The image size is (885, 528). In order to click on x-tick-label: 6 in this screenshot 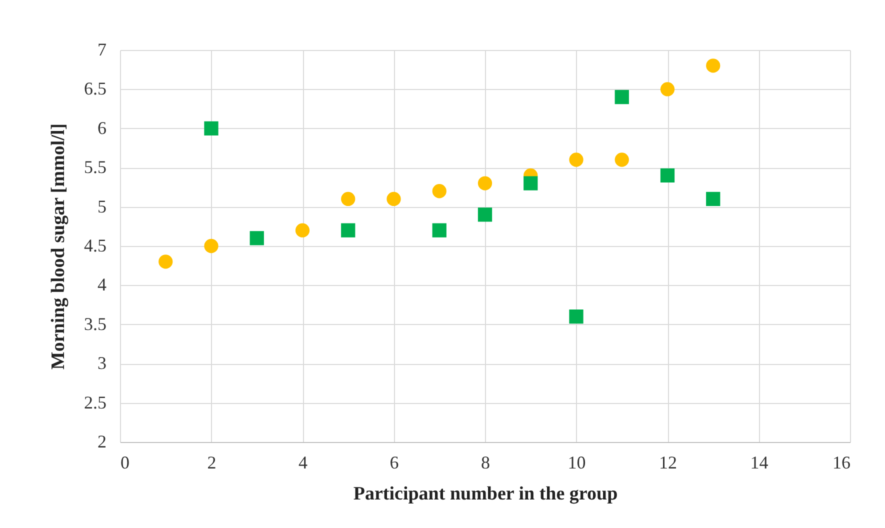, I will do `click(394, 462)`.